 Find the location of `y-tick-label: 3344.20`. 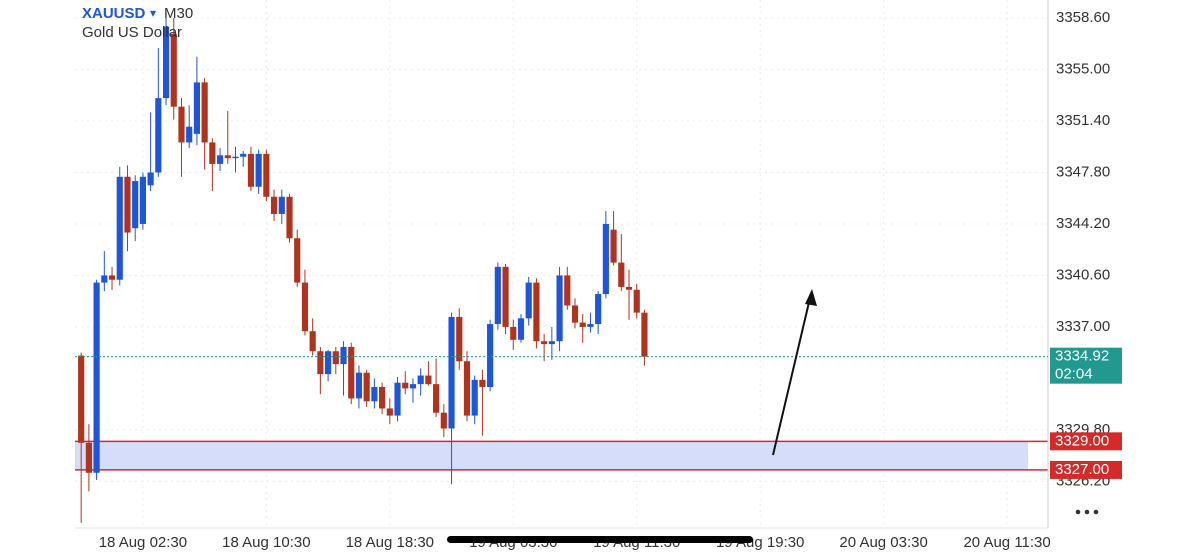

y-tick-label: 3344.20 is located at coordinates (1083, 223).